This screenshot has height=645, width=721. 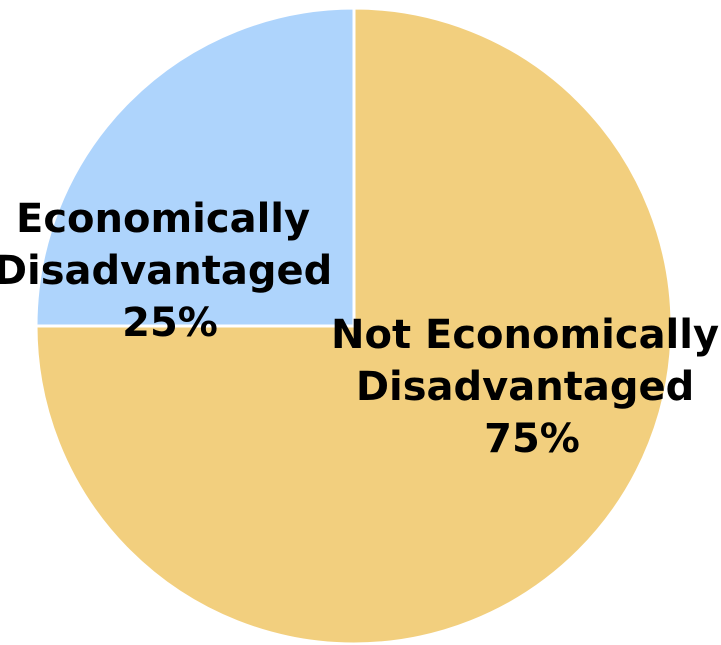 I want to click on slice-label-not-economically-disadvantaged: Not Economically Disadvantaged 75%, so click(x=526, y=387).